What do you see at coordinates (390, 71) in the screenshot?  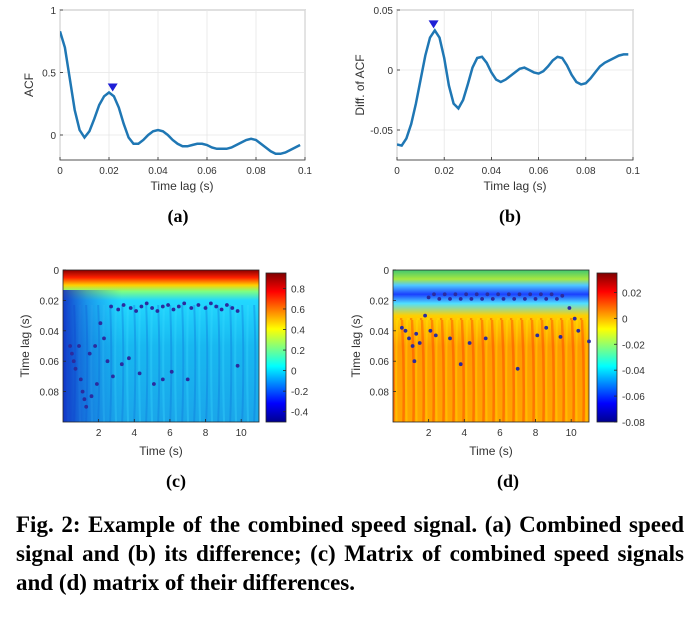 I see `y-tick-label: 0` at bounding box center [390, 71].